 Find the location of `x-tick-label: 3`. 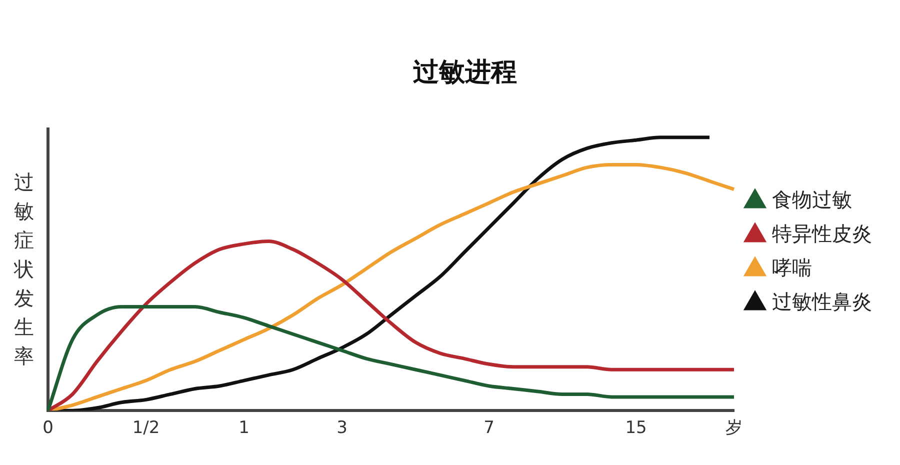

x-tick-label: 3 is located at coordinates (342, 428).